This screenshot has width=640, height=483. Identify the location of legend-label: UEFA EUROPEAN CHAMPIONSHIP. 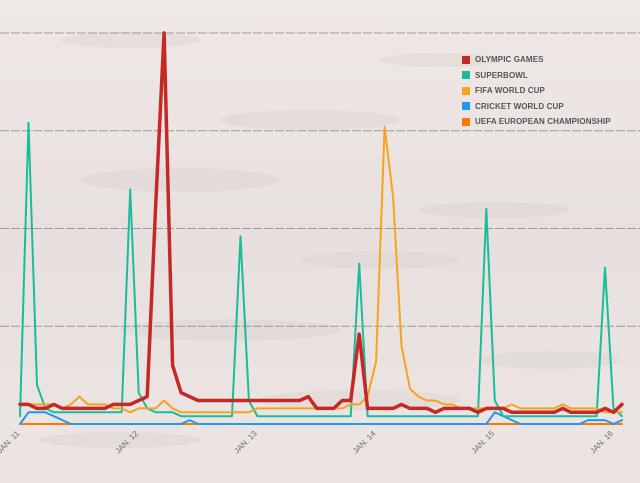
(543, 122).